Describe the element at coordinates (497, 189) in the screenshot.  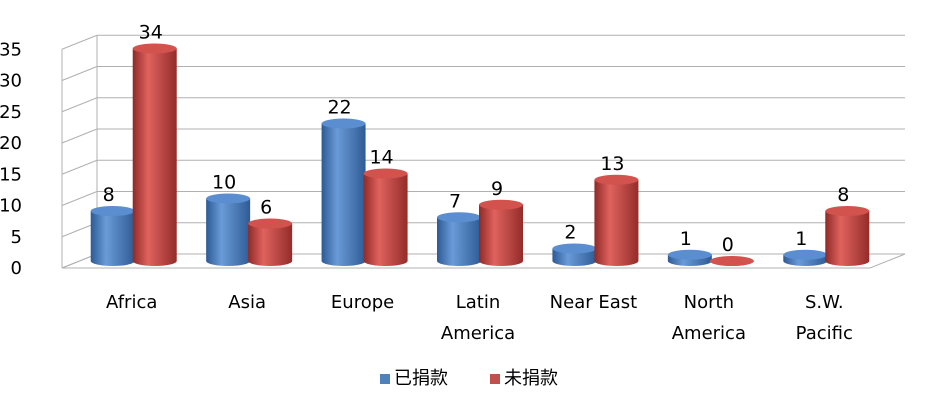
I see `data-label: 9` at that location.